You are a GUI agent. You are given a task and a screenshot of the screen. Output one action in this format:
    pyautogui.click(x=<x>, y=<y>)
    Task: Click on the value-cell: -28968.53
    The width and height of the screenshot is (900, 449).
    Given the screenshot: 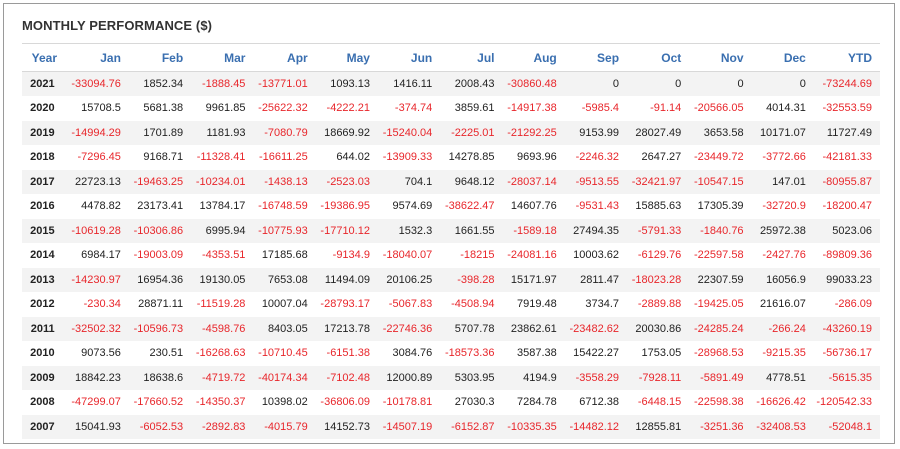 What is the action you would take?
    pyautogui.click(x=720, y=353)
    